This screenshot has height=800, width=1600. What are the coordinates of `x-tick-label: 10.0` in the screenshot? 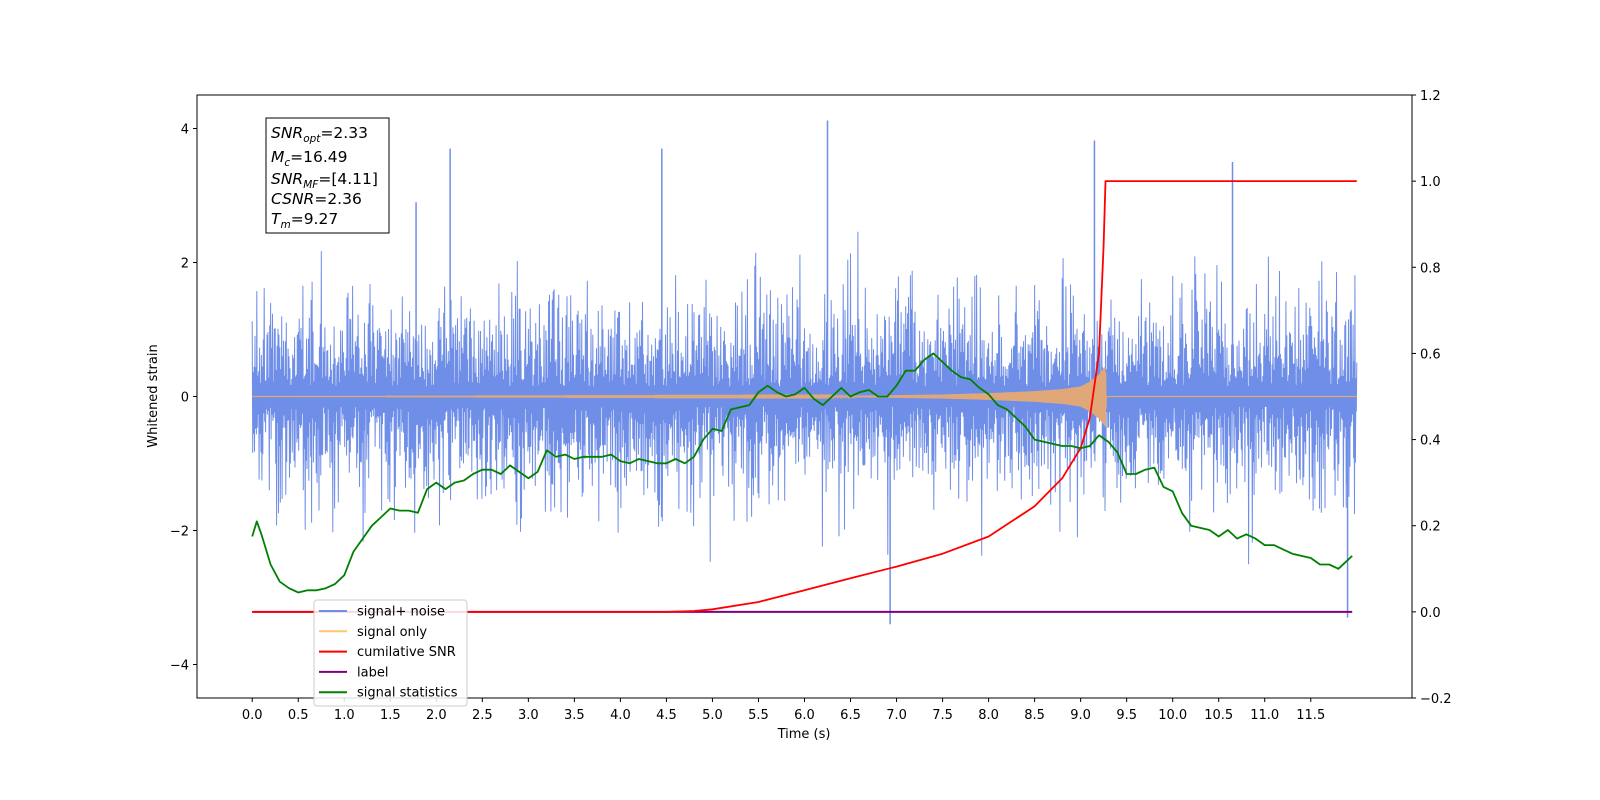 It's located at (1172, 715).